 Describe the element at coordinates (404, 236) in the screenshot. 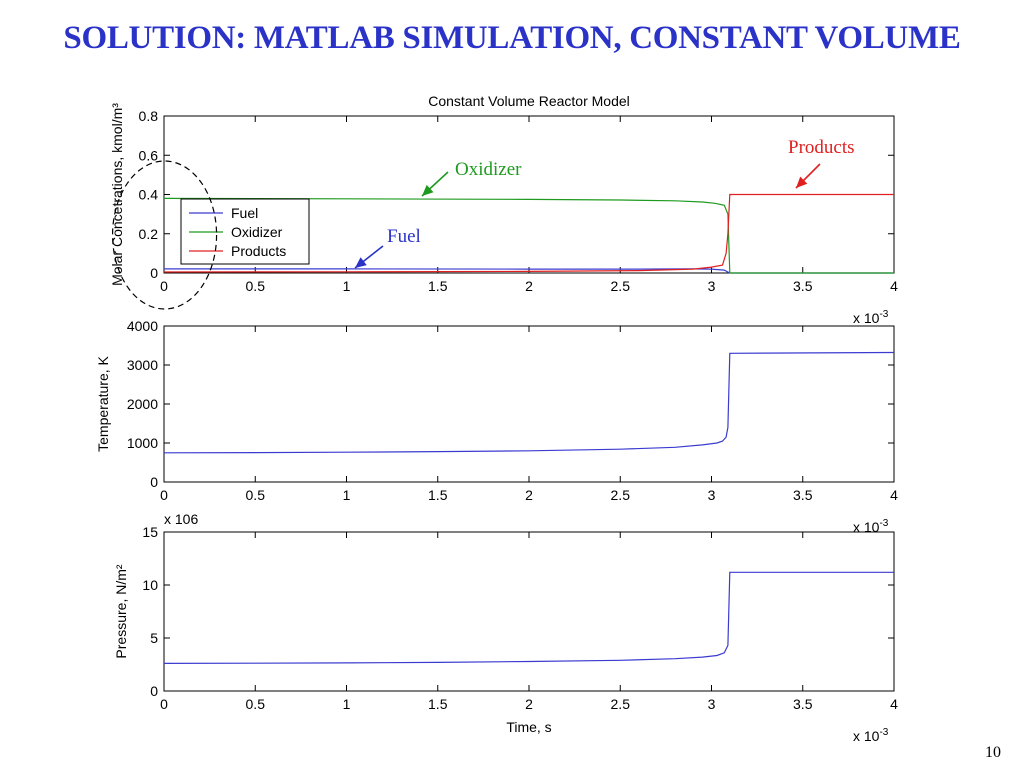

I see `annotation-fuel: Fuel` at that location.